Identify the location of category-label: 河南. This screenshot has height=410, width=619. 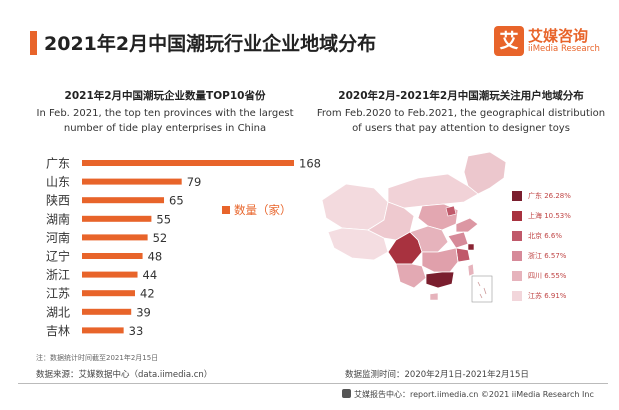
(58, 237).